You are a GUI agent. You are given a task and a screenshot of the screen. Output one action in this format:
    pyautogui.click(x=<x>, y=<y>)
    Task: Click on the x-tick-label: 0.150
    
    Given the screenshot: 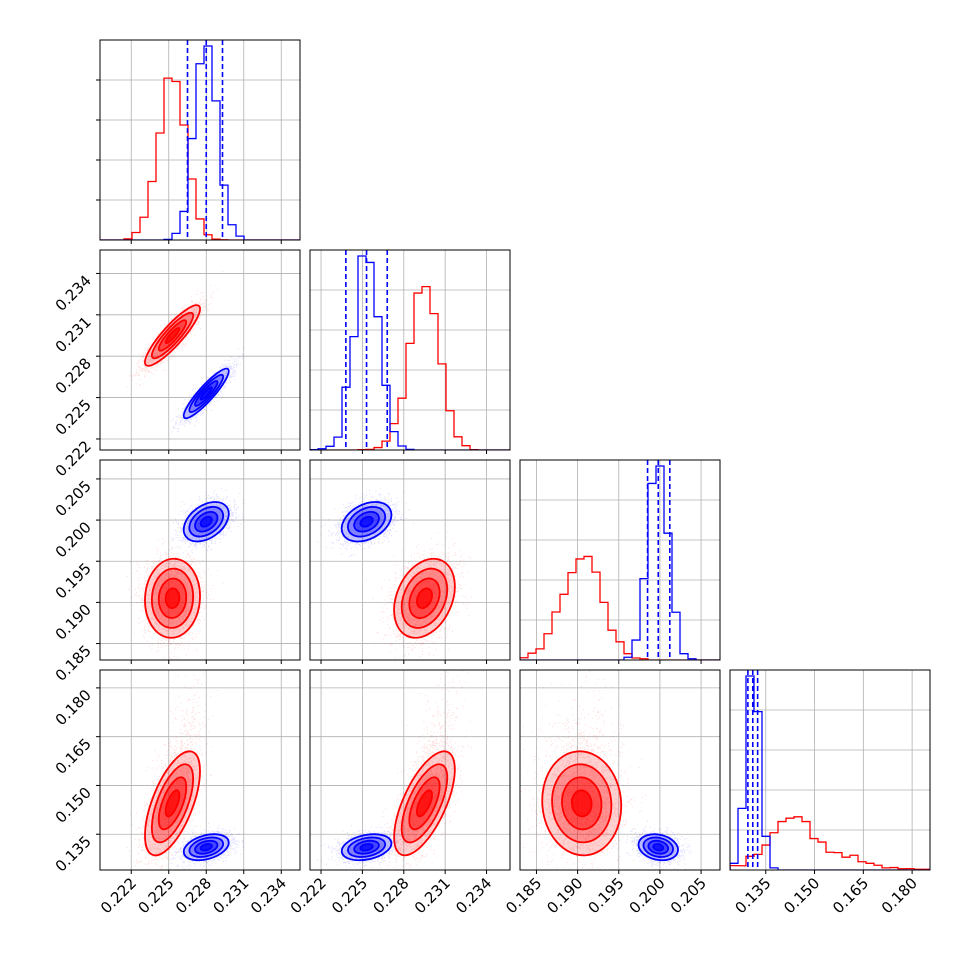 What is the action you would take?
    pyautogui.click(x=801, y=895)
    